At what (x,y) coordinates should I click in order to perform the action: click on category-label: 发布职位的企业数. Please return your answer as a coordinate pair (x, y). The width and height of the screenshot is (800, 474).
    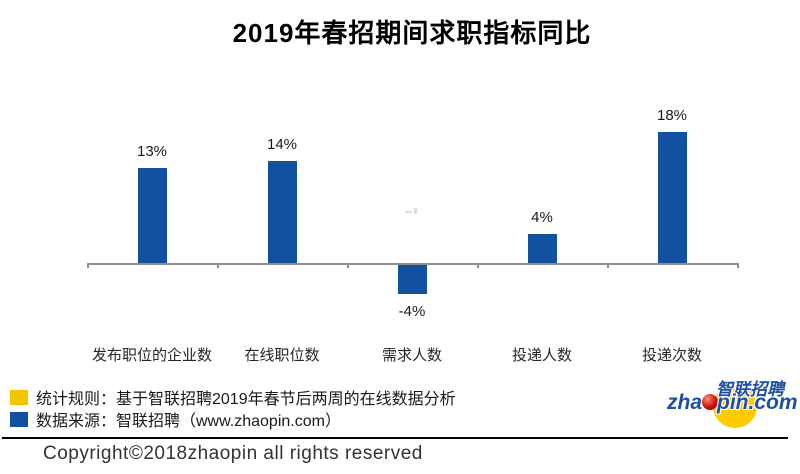
    Looking at the image, I should click on (151, 355).